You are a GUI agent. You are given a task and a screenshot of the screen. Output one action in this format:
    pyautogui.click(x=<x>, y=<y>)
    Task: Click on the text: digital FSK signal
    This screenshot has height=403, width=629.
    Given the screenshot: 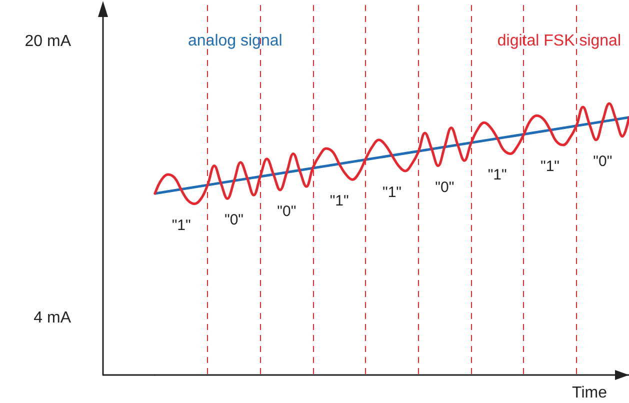 What is the action you would take?
    pyautogui.click(x=559, y=41)
    